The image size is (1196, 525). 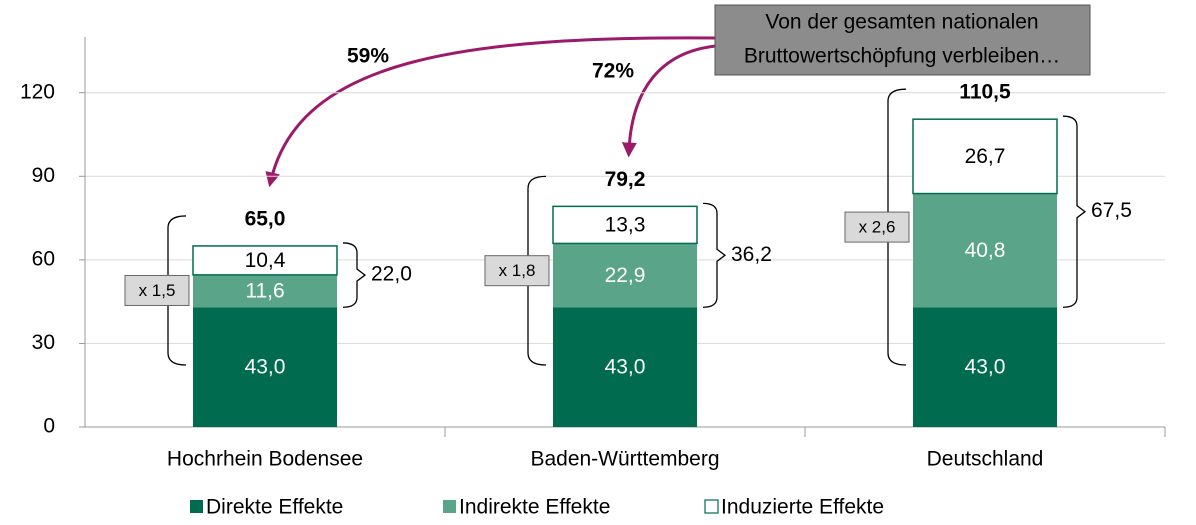 I want to click on total-label: 65,0, so click(x=265, y=218).